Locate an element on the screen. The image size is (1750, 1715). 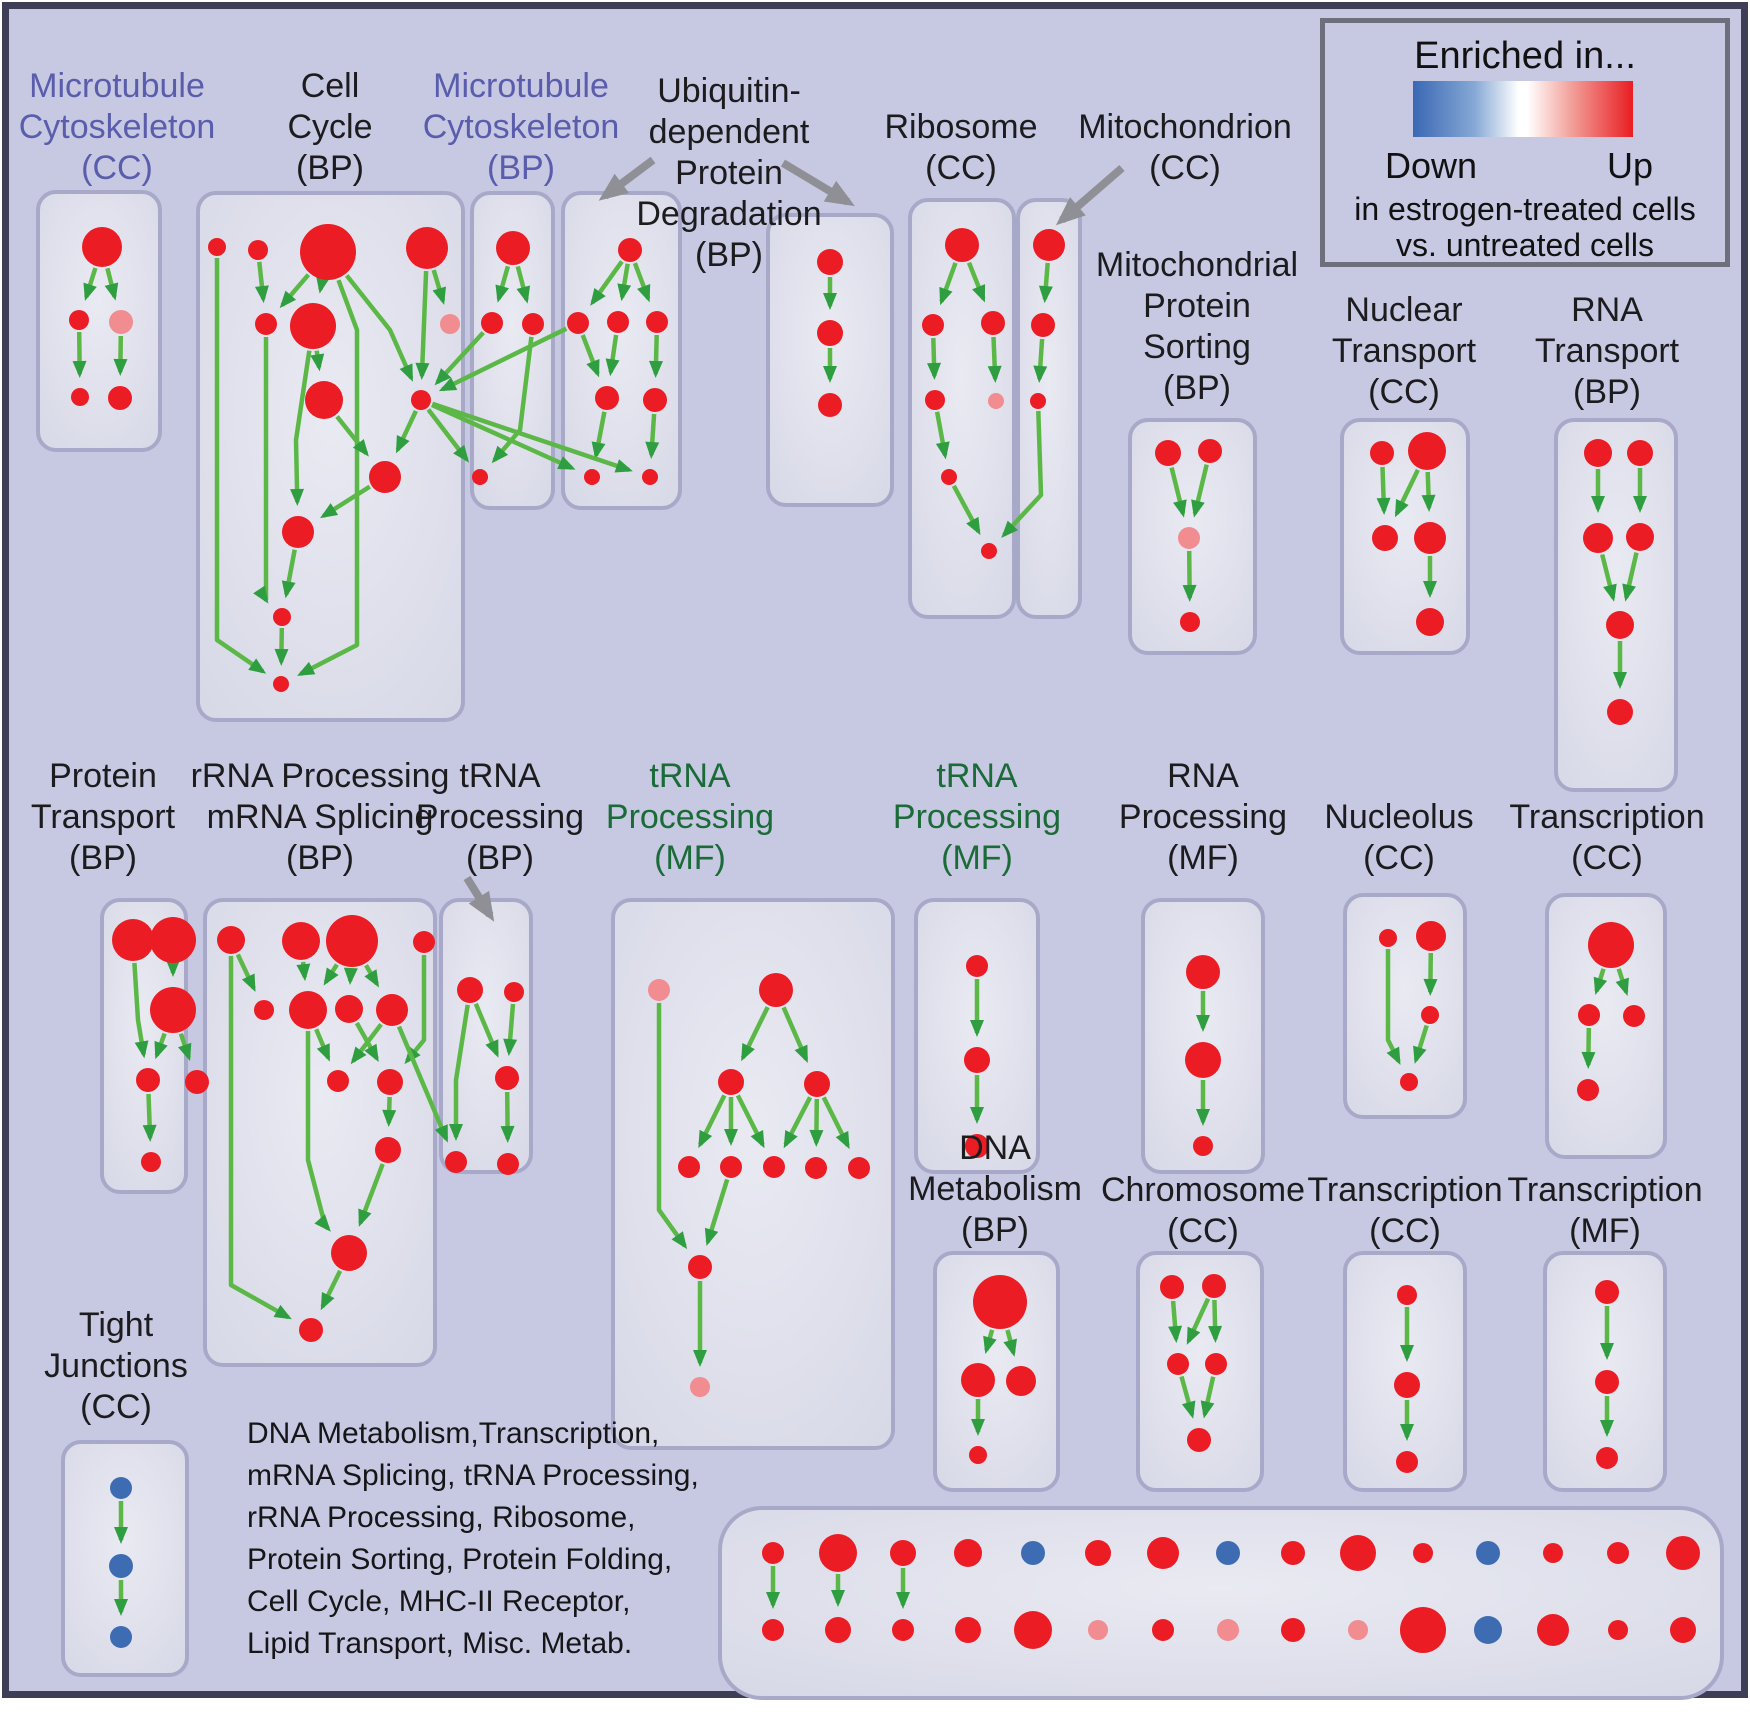
label-pointer-arrow is located at coordinates (1090, 195).